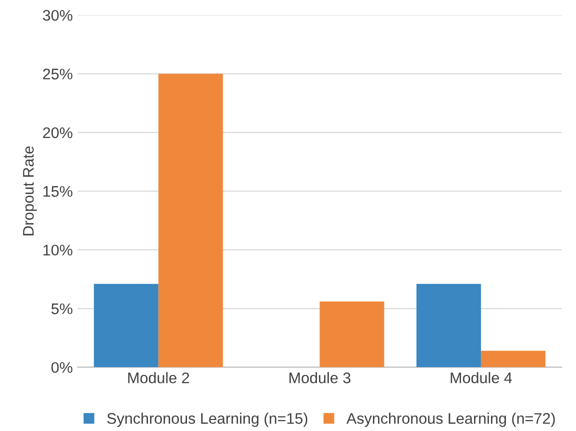  What do you see at coordinates (57, 15) in the screenshot?
I see `y-tick-label: 30%` at bounding box center [57, 15].